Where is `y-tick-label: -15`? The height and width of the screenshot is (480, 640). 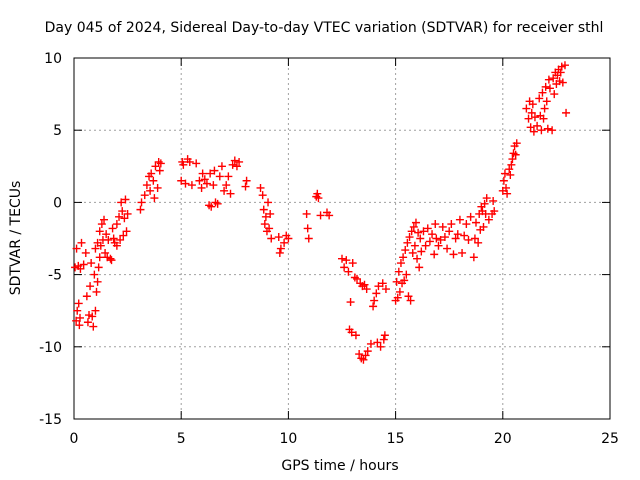 y-tick-label: -15 is located at coordinates (50, 420).